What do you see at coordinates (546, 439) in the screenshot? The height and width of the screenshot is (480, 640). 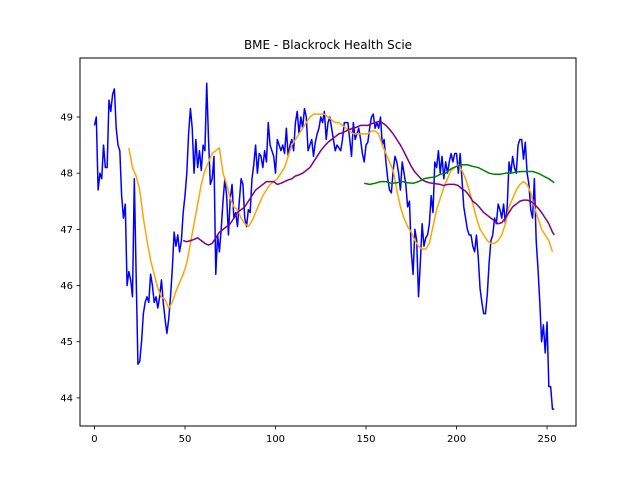 I see `x-tick-label: 250` at bounding box center [546, 439].